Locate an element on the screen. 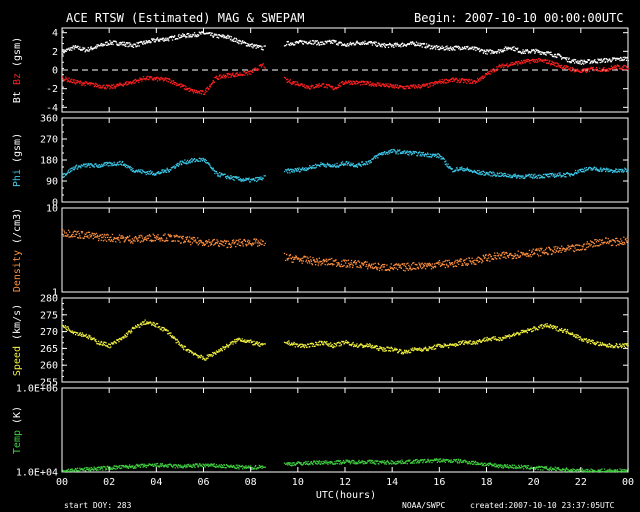 Image resolution: width=640 pixels, height=512 pixels. y-label-part: Bz is located at coordinates (17, 82).